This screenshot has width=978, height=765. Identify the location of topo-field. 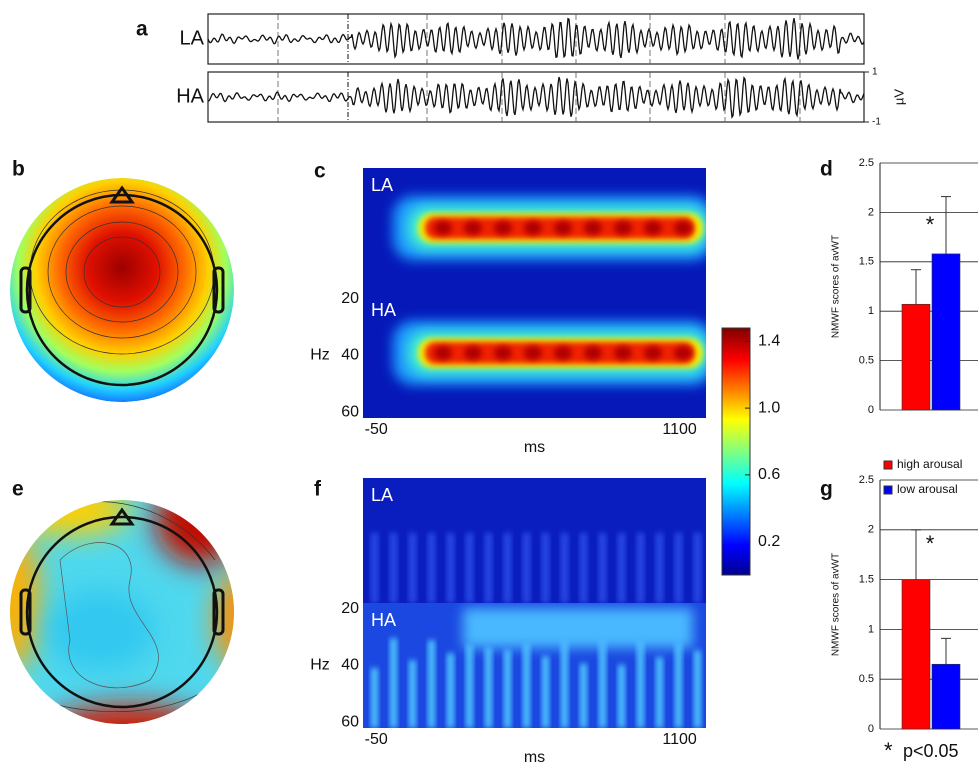
(122, 290).